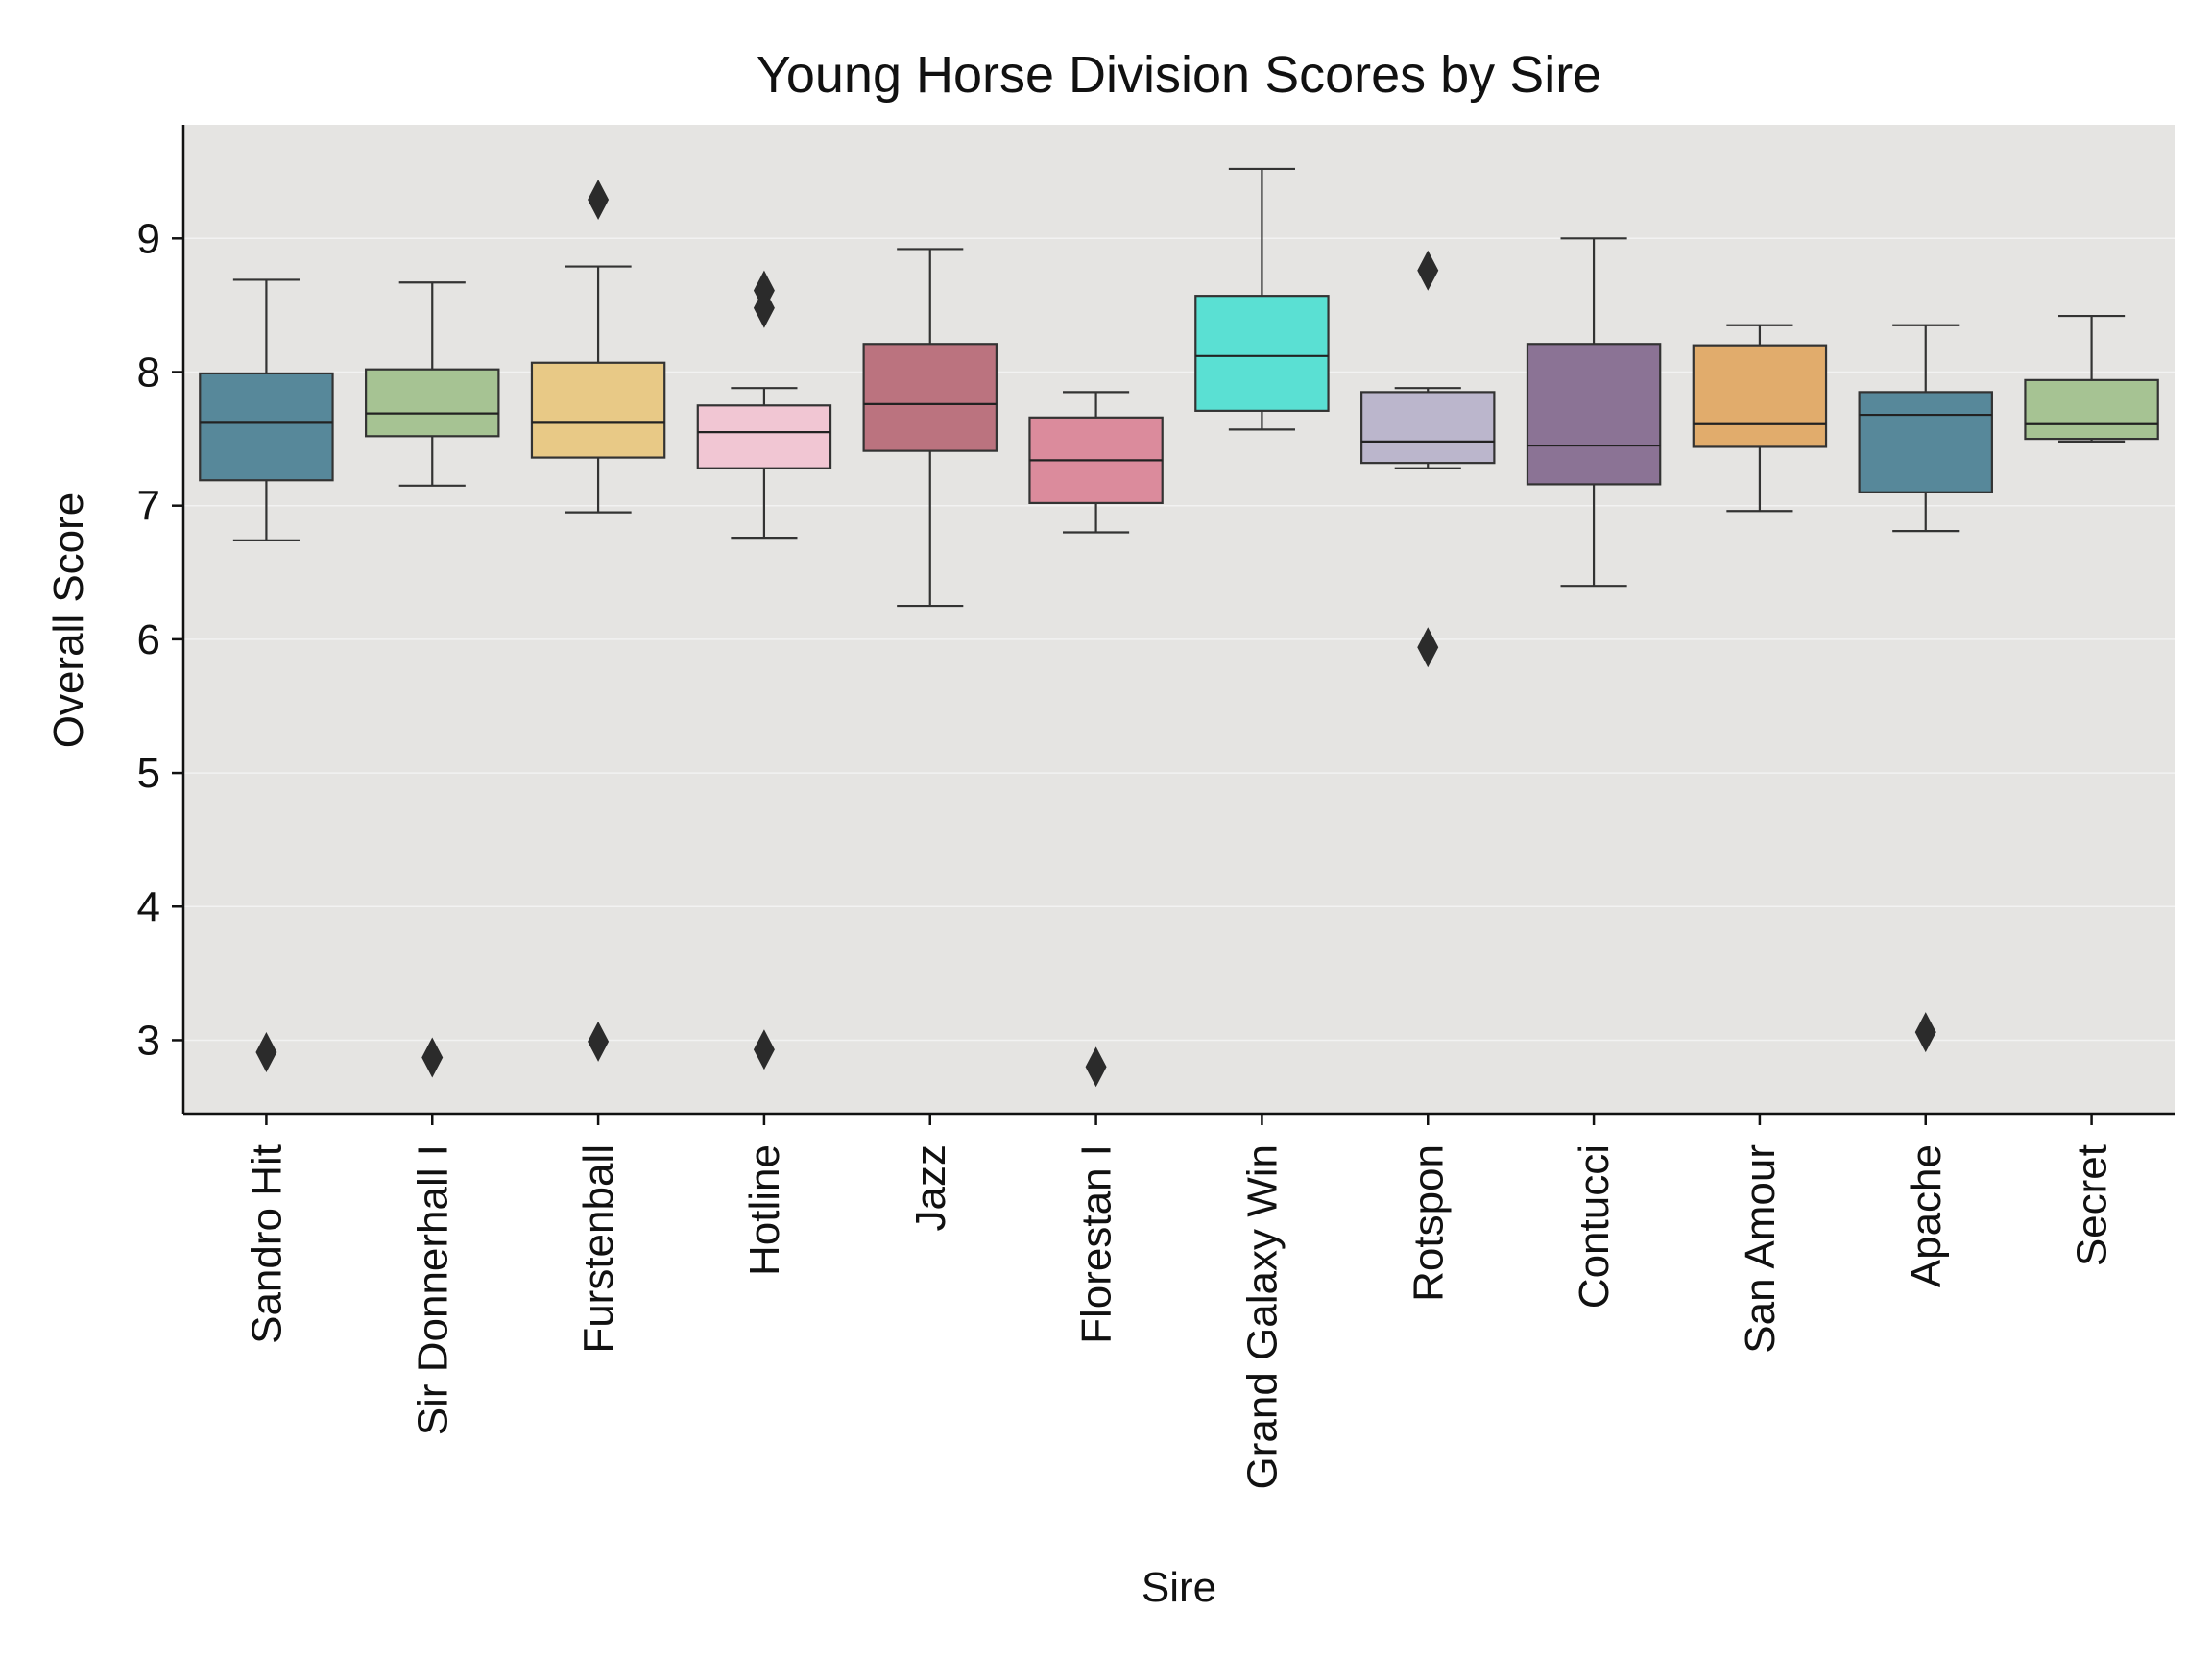 The image size is (2212, 1659). What do you see at coordinates (149, 639) in the screenshot?
I see `y-tick-label: 6` at bounding box center [149, 639].